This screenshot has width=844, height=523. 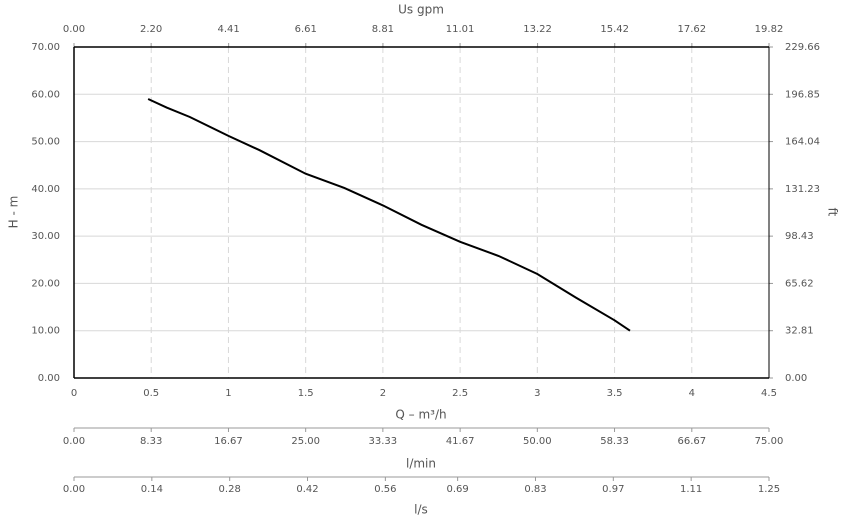 What do you see at coordinates (537, 393) in the screenshot?
I see `x-tick-label: 3` at bounding box center [537, 393].